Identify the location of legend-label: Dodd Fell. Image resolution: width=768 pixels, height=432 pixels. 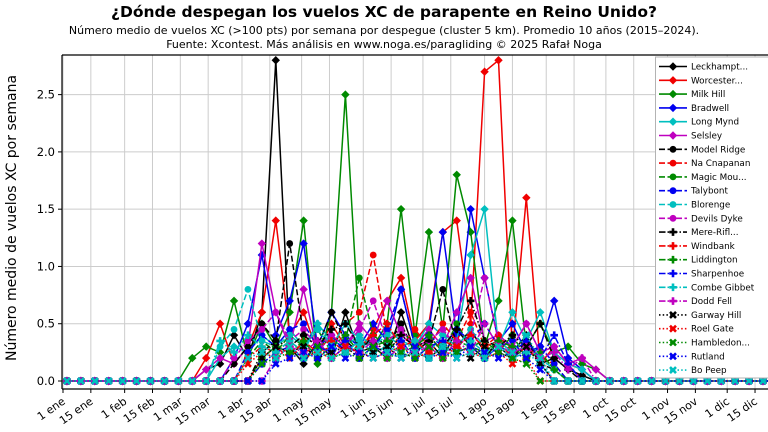
(711, 302).